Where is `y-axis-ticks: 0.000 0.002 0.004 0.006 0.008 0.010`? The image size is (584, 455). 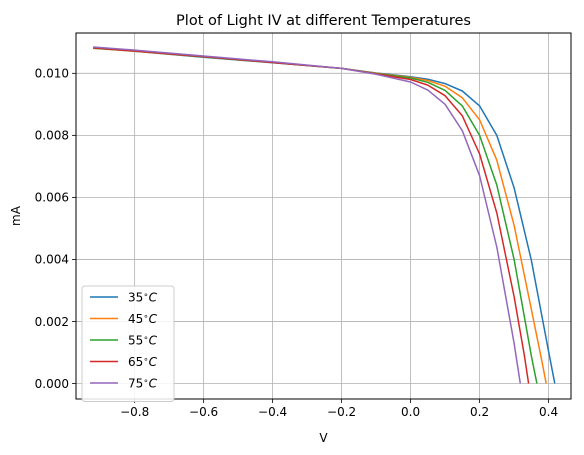
y-axis-ticks: 0.000 0.002 0.004 0.006 0.008 0.010 is located at coordinates (55, 229).